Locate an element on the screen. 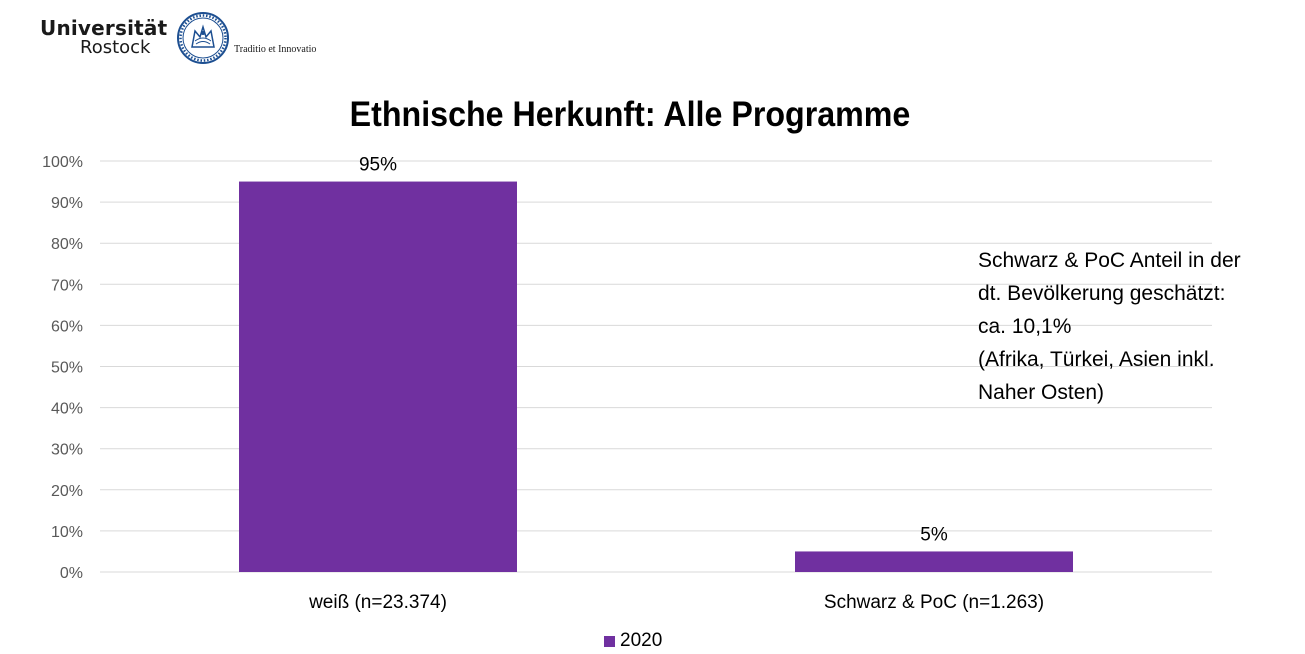 The height and width of the screenshot is (654, 1305). chart-title: Ethnische Herkunft: Alle Programme is located at coordinates (630, 114).